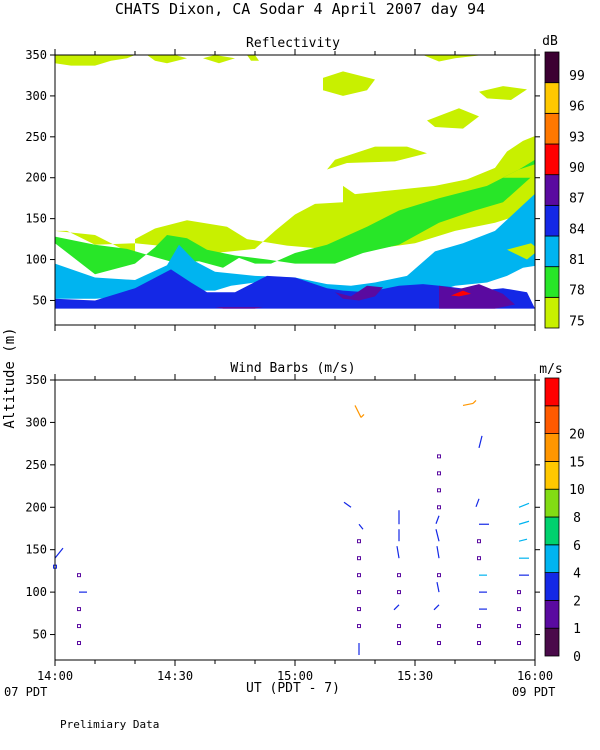  What do you see at coordinates (55, 676) in the screenshot?
I see `wind-x-tick-label: 14:00` at bounding box center [55, 676].